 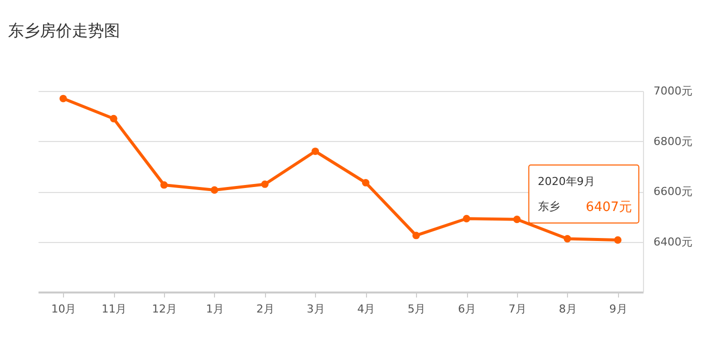 I want to click on y-tick-label: 7000元, so click(x=673, y=91).